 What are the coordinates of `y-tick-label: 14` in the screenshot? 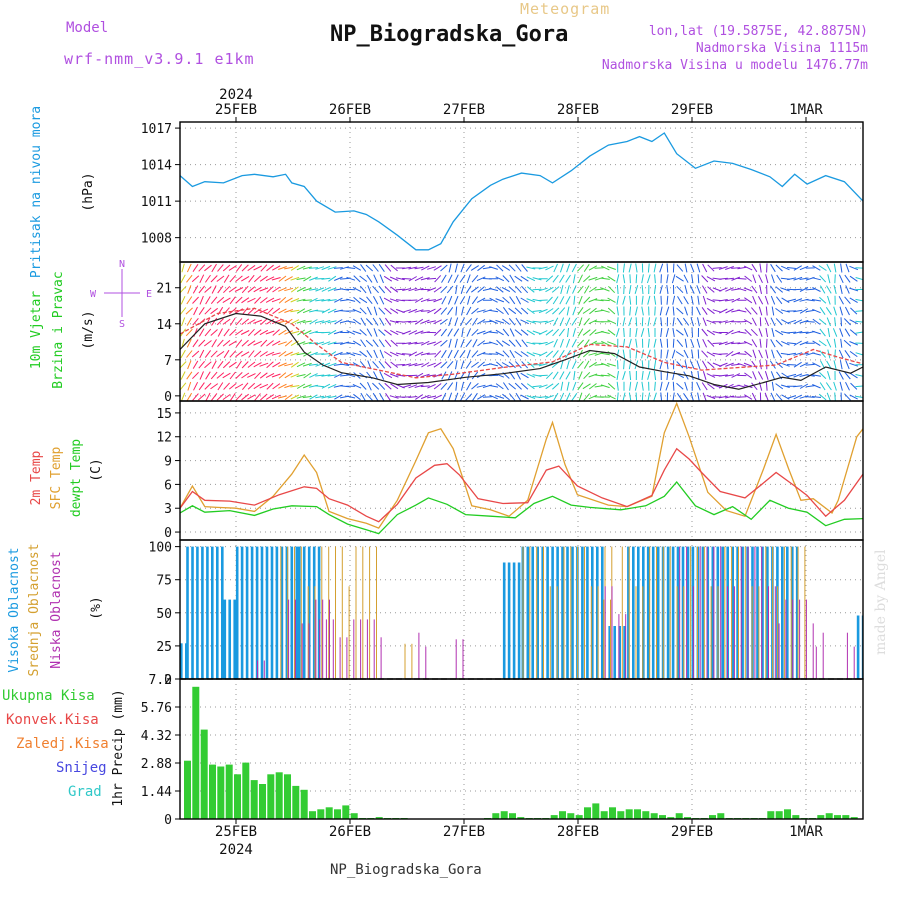 It's located at (164, 325).